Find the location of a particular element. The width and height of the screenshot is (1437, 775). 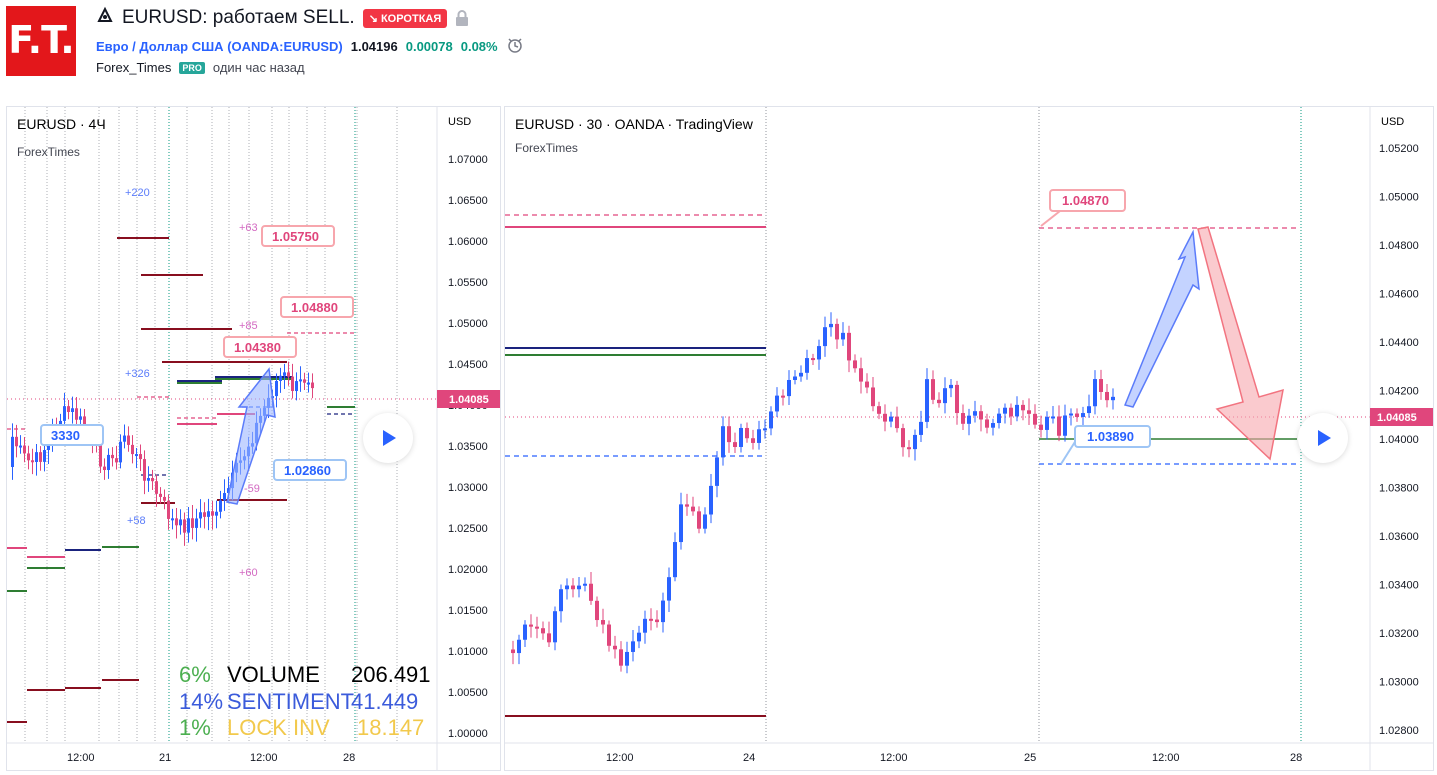

stat-volume-name: VOLUME is located at coordinates (273, 674).